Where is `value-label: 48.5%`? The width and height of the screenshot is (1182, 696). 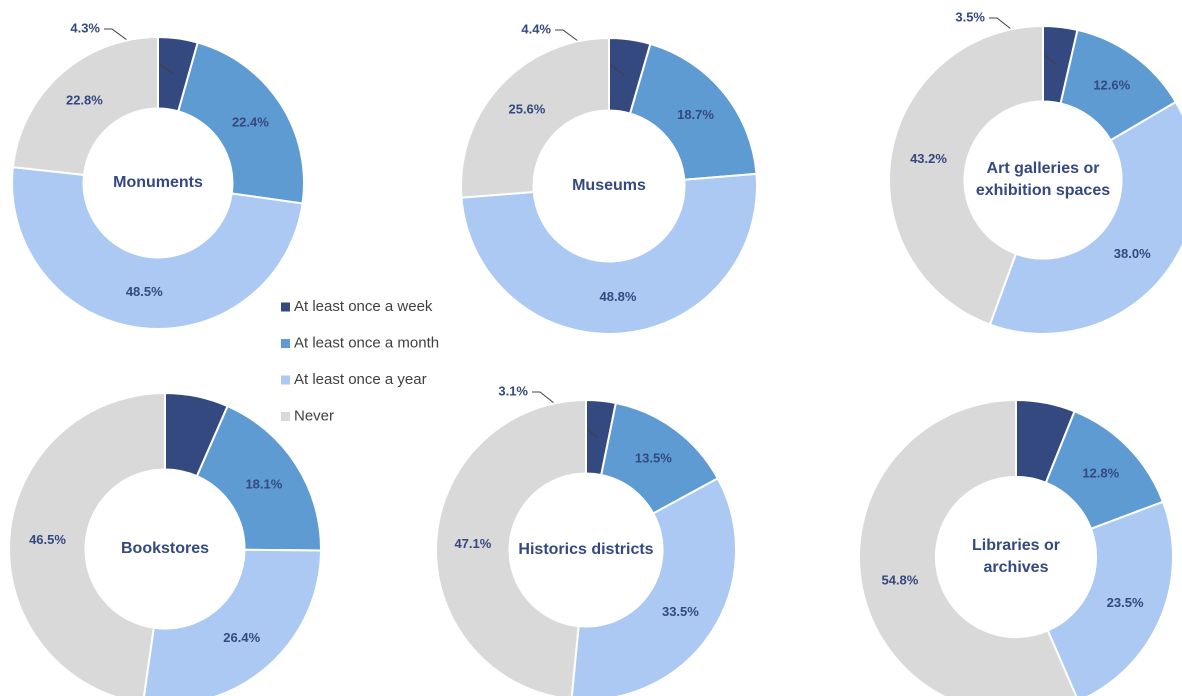 value-label: 48.5% is located at coordinates (144, 291).